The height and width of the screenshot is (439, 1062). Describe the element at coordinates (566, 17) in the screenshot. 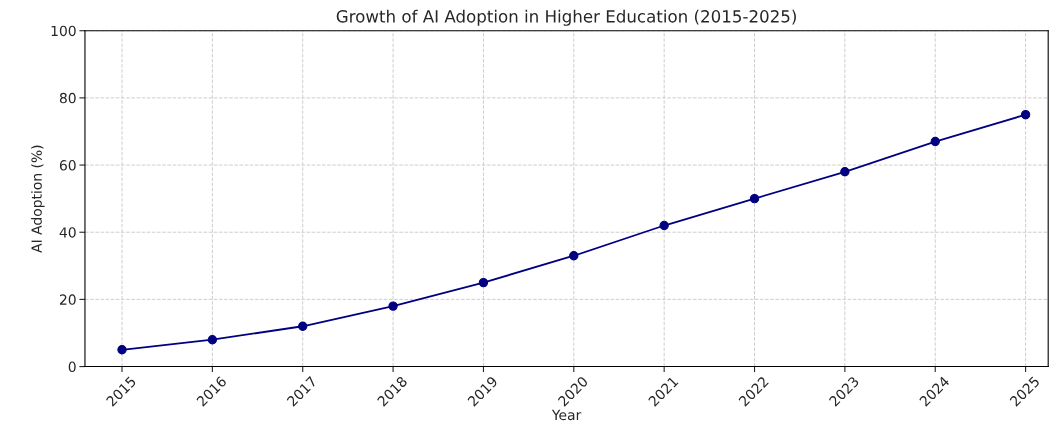

I see `chart-title: Growth of AI Adoption in Higher Education (2015-2025)` at that location.